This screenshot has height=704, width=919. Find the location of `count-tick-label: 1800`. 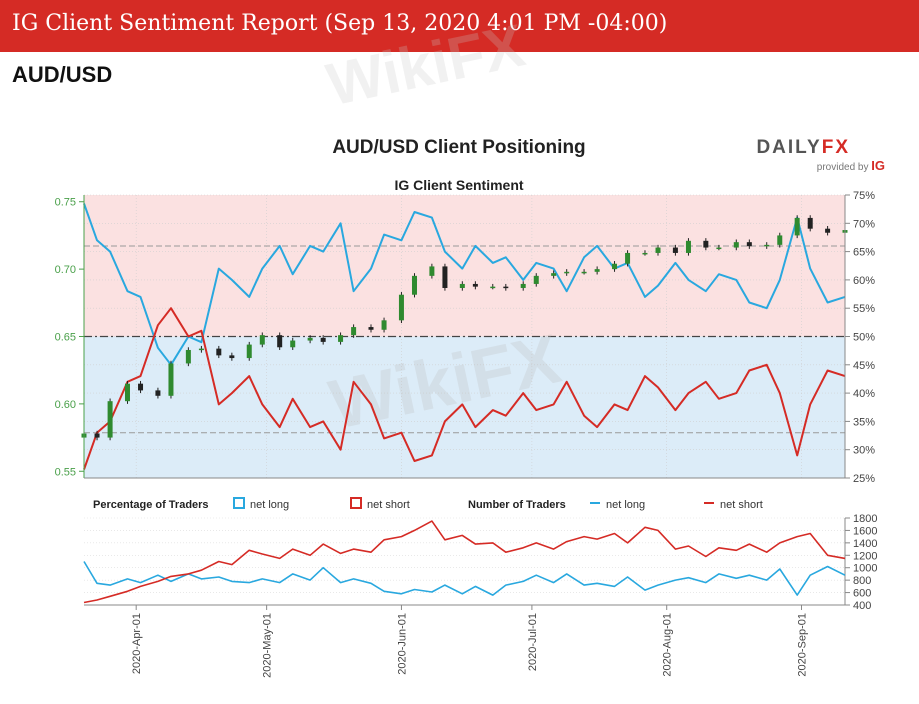

count-tick-label: 1800 is located at coordinates (865, 519).